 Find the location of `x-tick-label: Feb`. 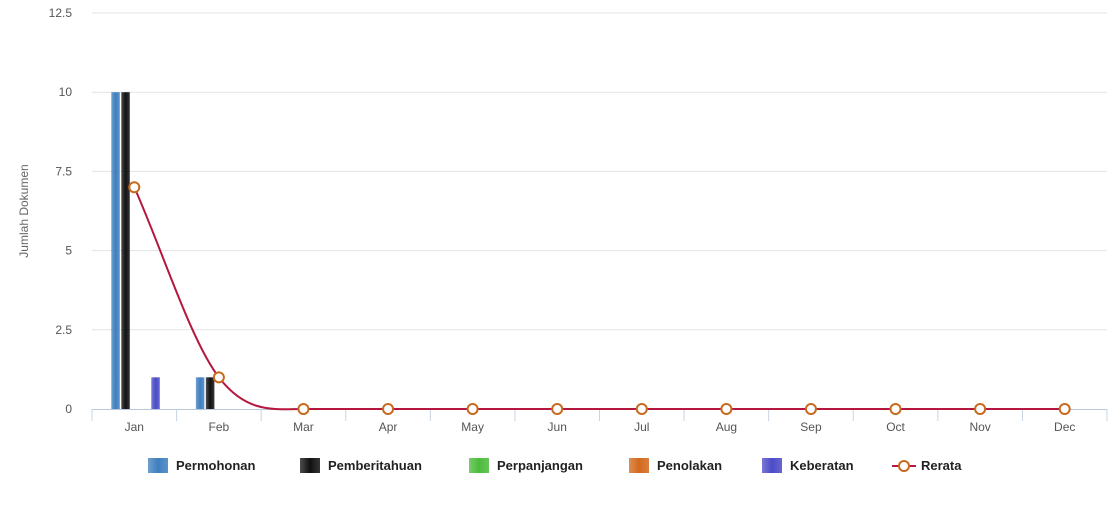

x-tick-label: Feb is located at coordinates (219, 427).